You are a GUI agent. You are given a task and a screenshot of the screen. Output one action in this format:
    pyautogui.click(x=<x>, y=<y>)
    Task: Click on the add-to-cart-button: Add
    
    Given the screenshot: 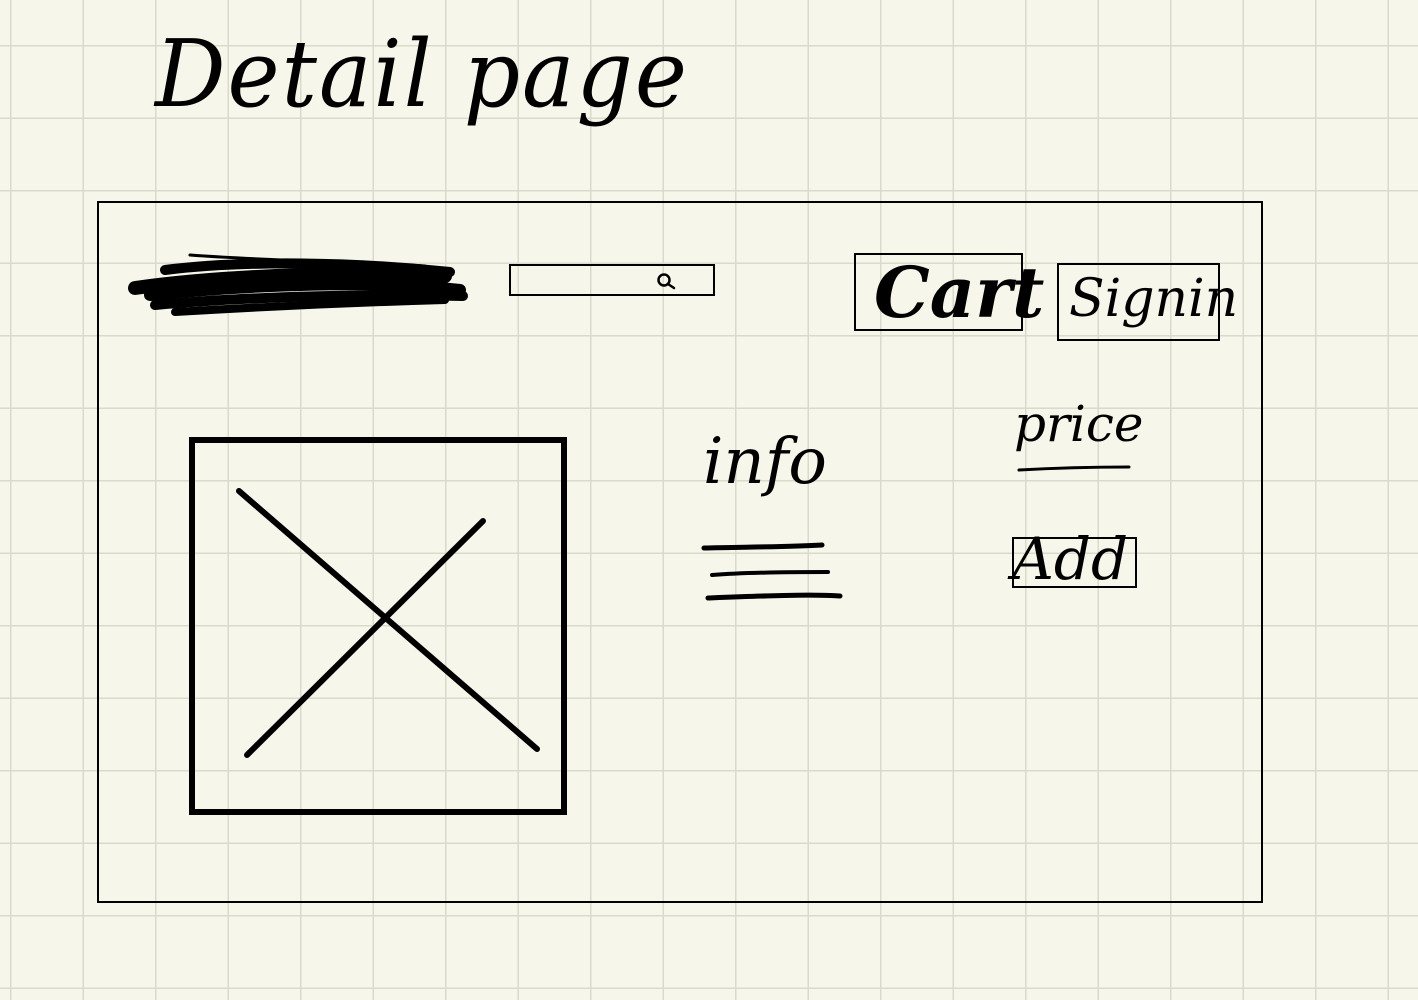 What is the action you would take?
    pyautogui.click(x=1074, y=559)
    